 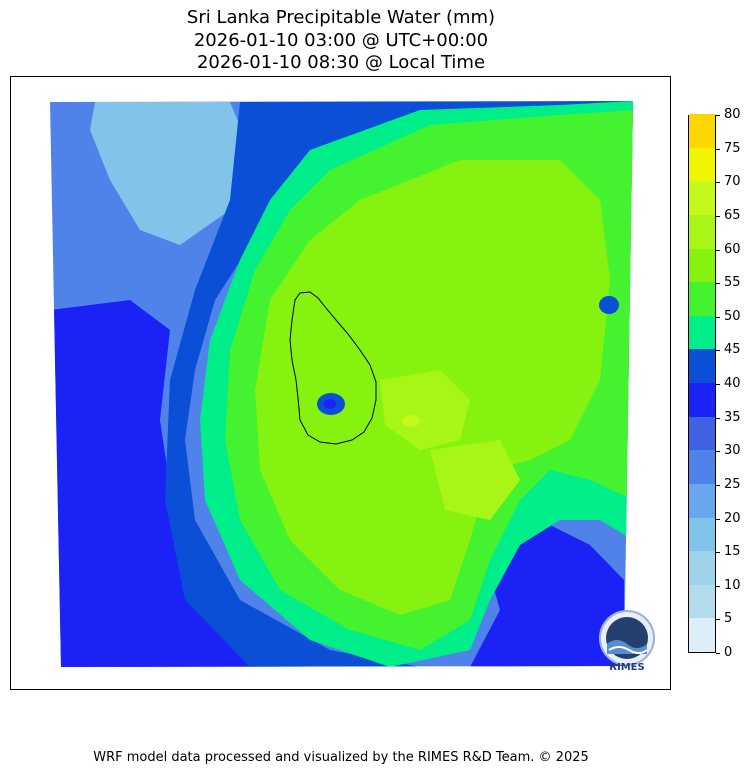 What do you see at coordinates (732, 148) in the screenshot?
I see `colorbar-tick-label: 75` at bounding box center [732, 148].